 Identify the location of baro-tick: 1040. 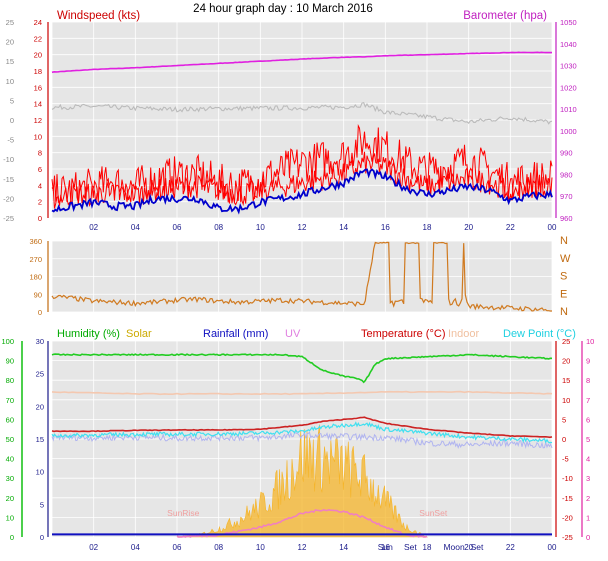
(568, 44).